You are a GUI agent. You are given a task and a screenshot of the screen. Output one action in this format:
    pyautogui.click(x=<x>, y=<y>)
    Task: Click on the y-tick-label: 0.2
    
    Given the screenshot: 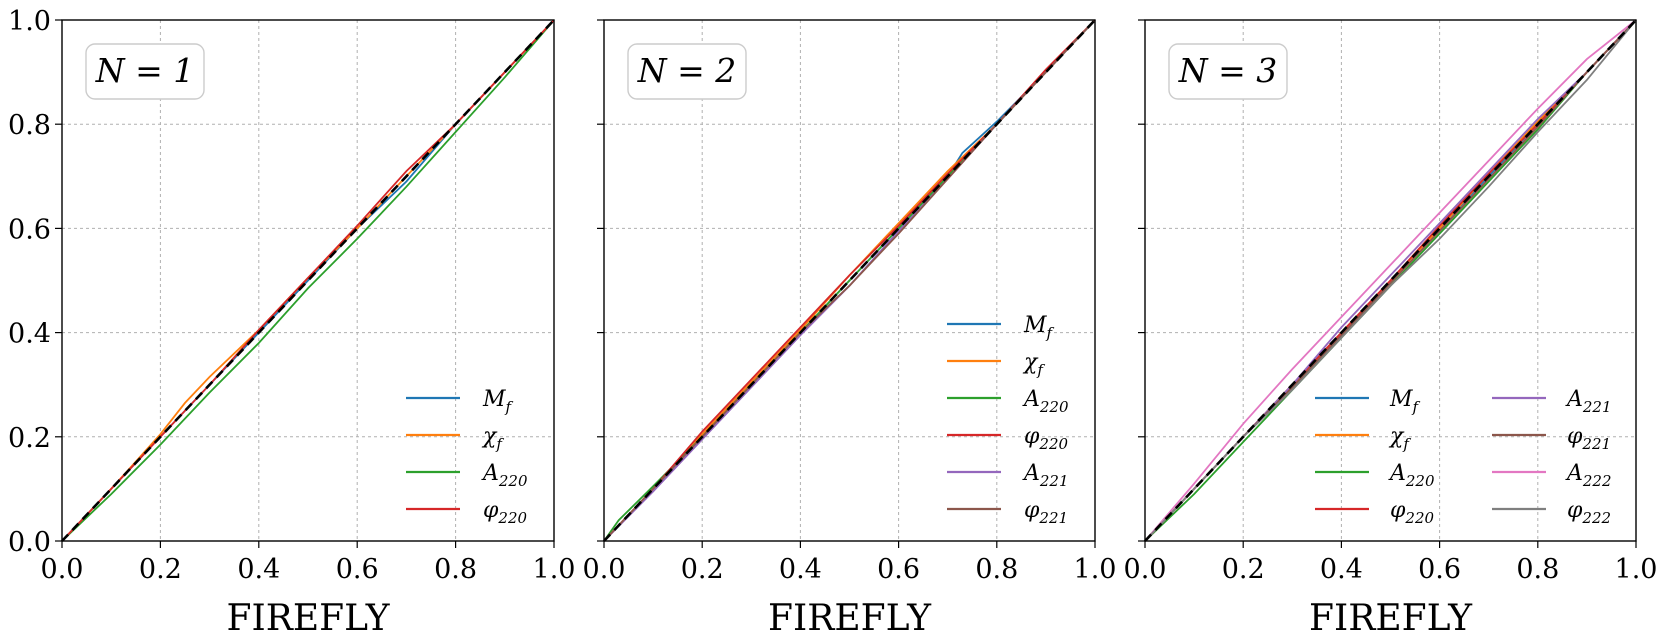 What is the action you would take?
    pyautogui.click(x=29, y=438)
    